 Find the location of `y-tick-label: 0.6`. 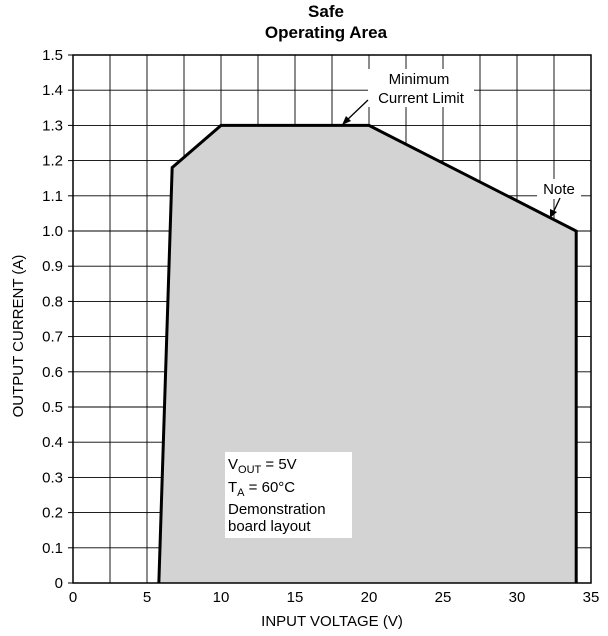

y-tick-label: 0.6 is located at coordinates (52, 372).